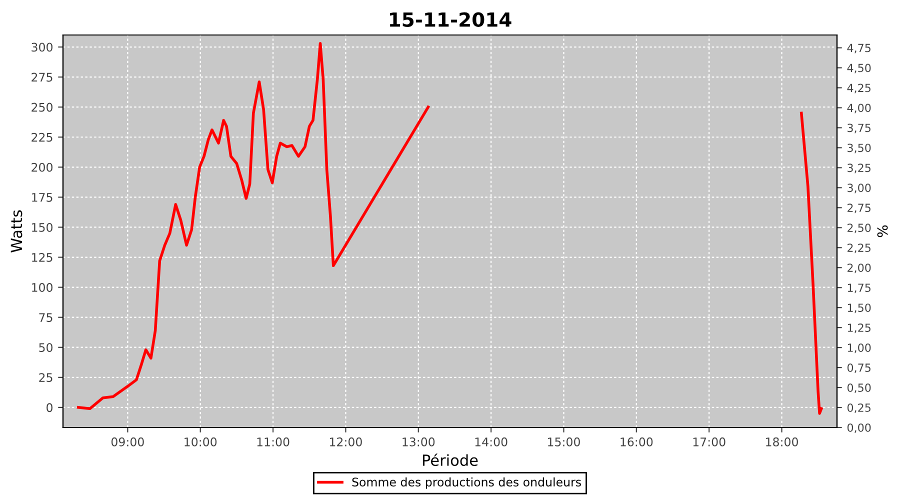 The width and height of the screenshot is (900, 500). Describe the element at coordinates (42, 227) in the screenshot. I see `y-tick-label: 150` at that location.